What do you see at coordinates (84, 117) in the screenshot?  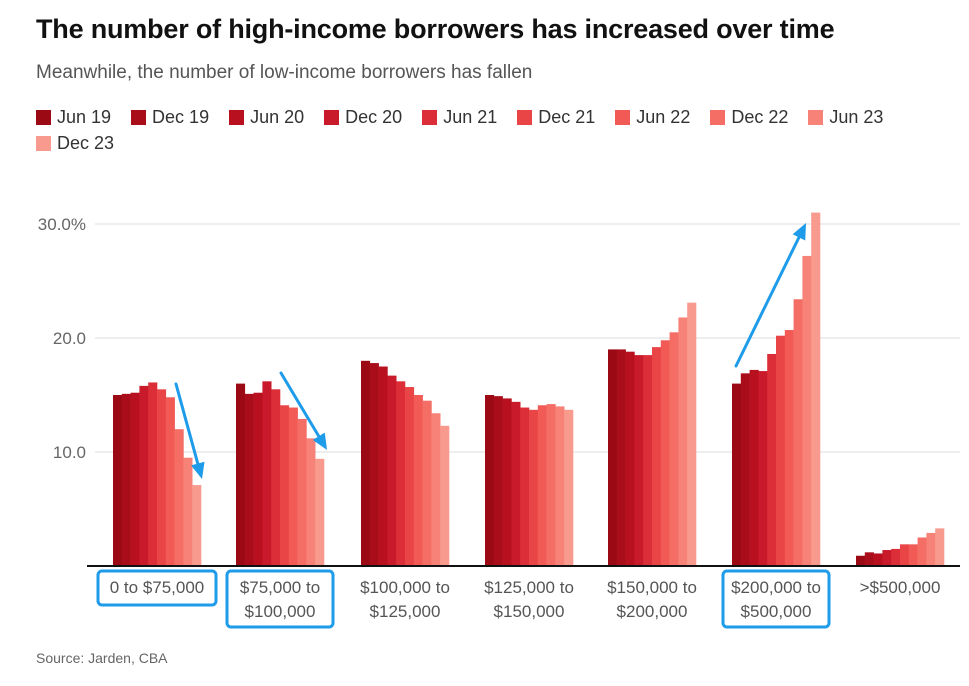 I see `legend-label: Jun 19` at bounding box center [84, 117].